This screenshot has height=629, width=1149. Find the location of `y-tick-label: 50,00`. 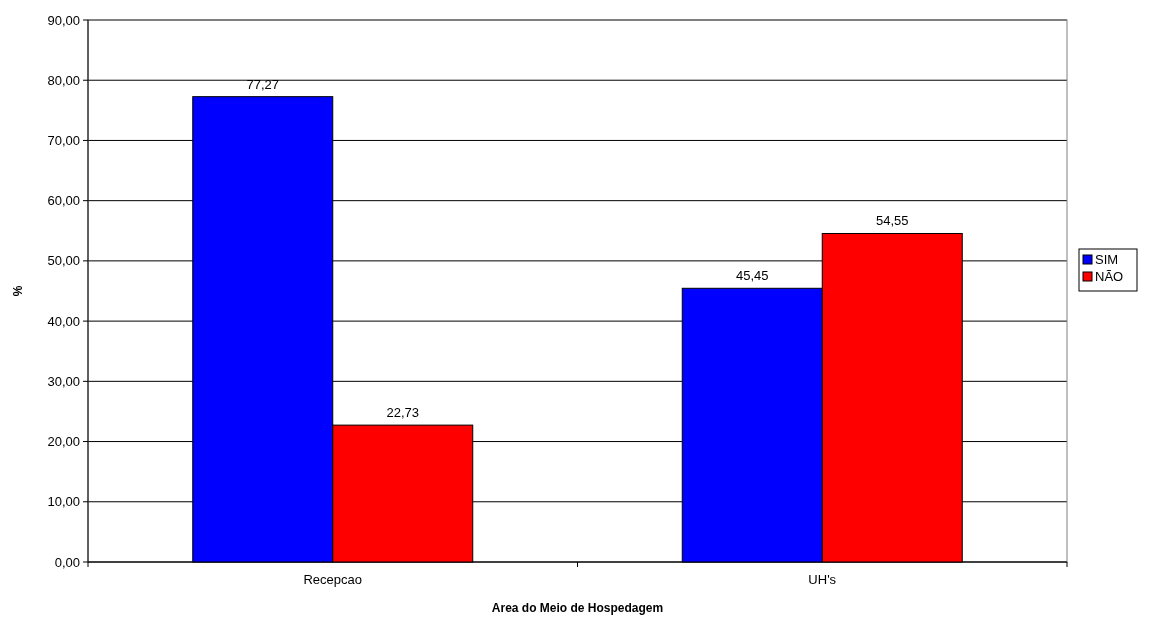

y-tick-label: 50,00 is located at coordinates (63, 261).